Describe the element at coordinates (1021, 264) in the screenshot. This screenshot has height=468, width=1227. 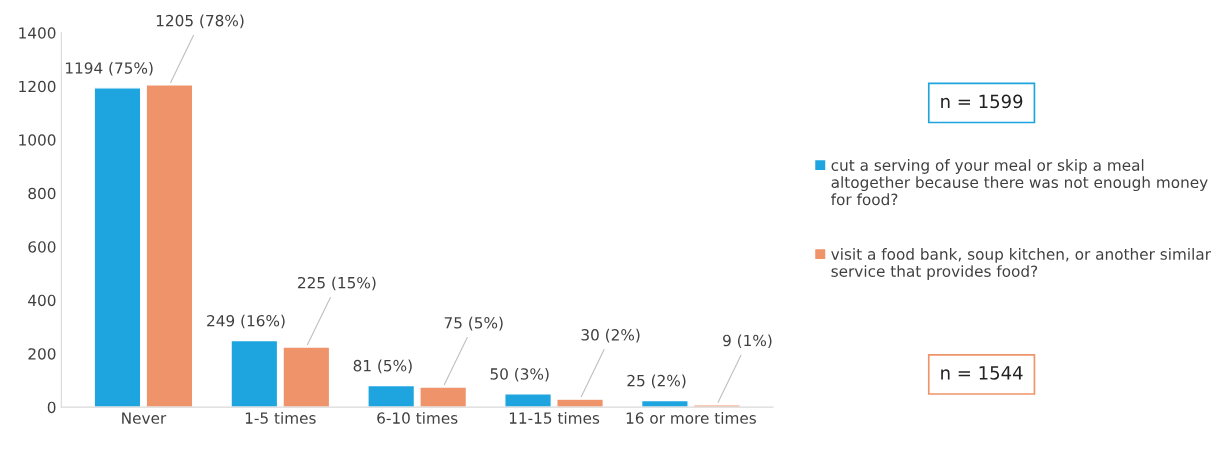
I see `legend-label: visit a food bank, soup kitchen, or another similar service that provides food?` at that location.